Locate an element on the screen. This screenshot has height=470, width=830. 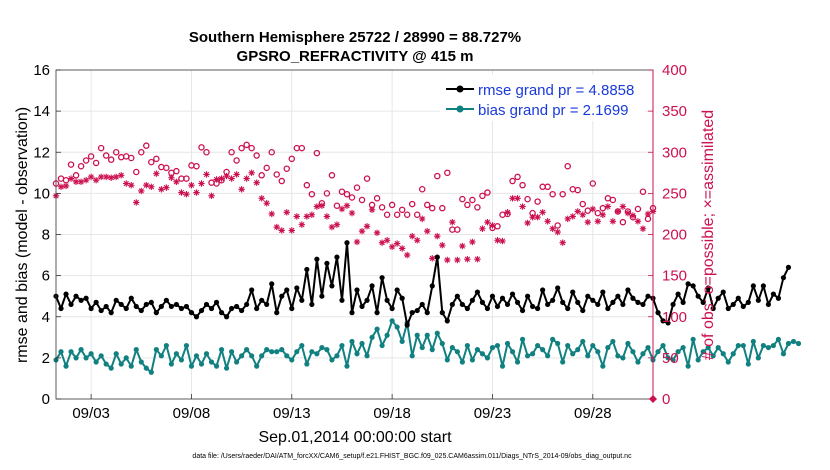
x-tick-label: 09/03 is located at coordinates (91, 413).